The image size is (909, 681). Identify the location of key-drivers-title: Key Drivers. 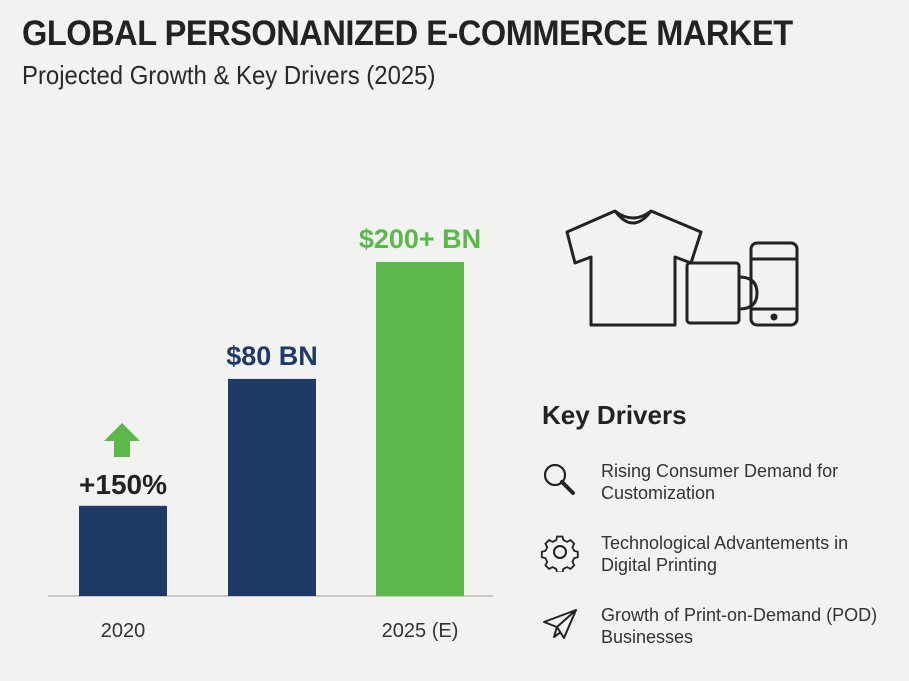
(614, 415).